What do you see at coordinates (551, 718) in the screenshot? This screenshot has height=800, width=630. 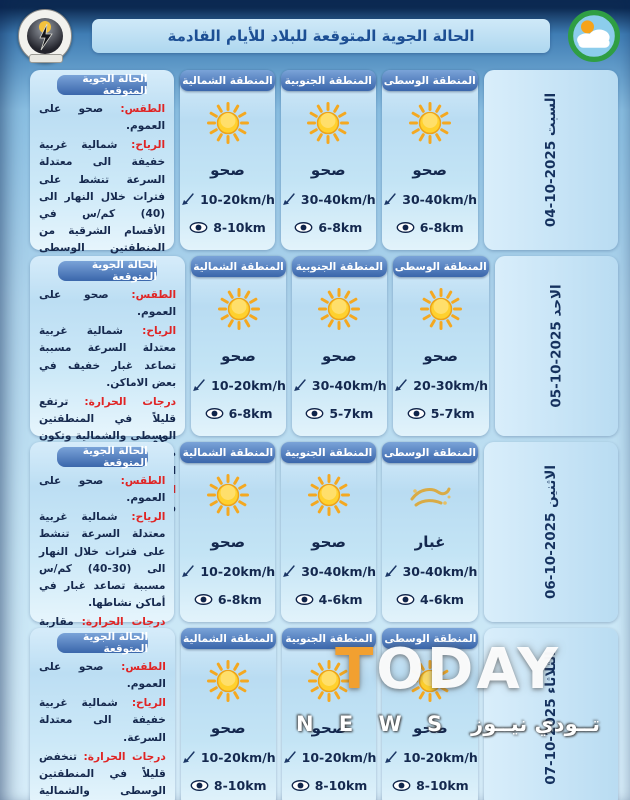 I see `date-label: الثلاثاء 2025-10-07` at bounding box center [551, 718].